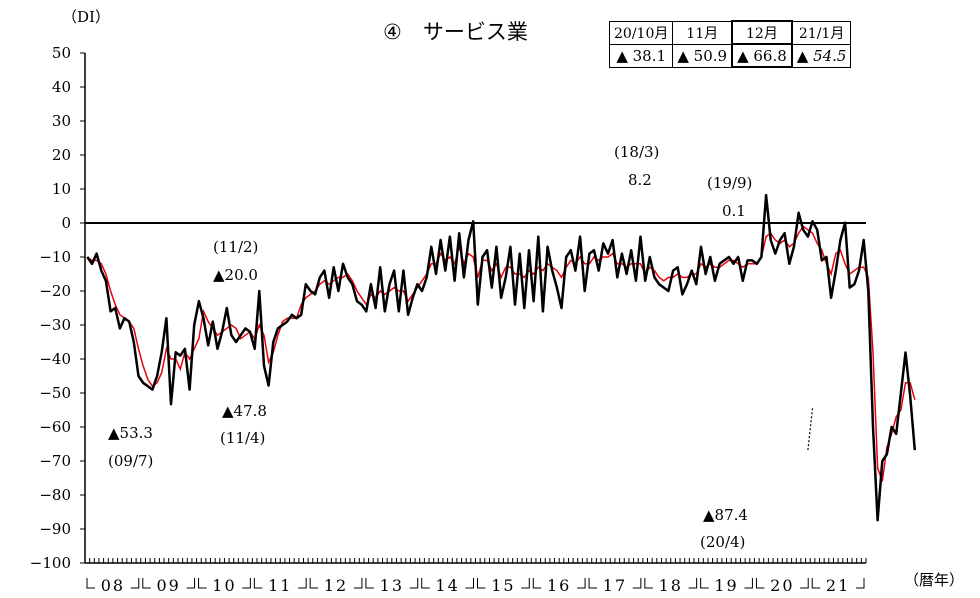 The image size is (980, 598). Describe the element at coordinates (702, 55) in the screenshot. I see `summary-value-cell: ▲ 50.9` at that location.